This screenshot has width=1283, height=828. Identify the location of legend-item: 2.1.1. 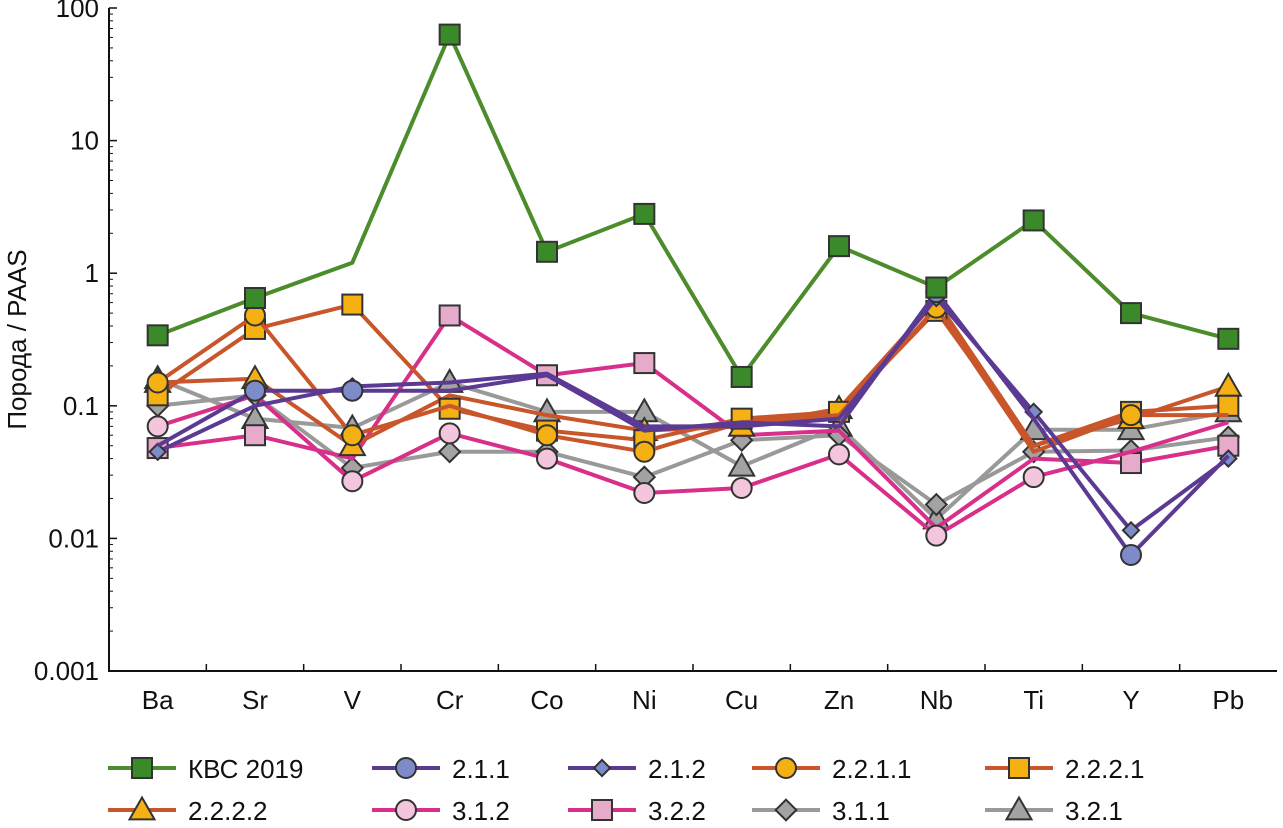
(441, 769).